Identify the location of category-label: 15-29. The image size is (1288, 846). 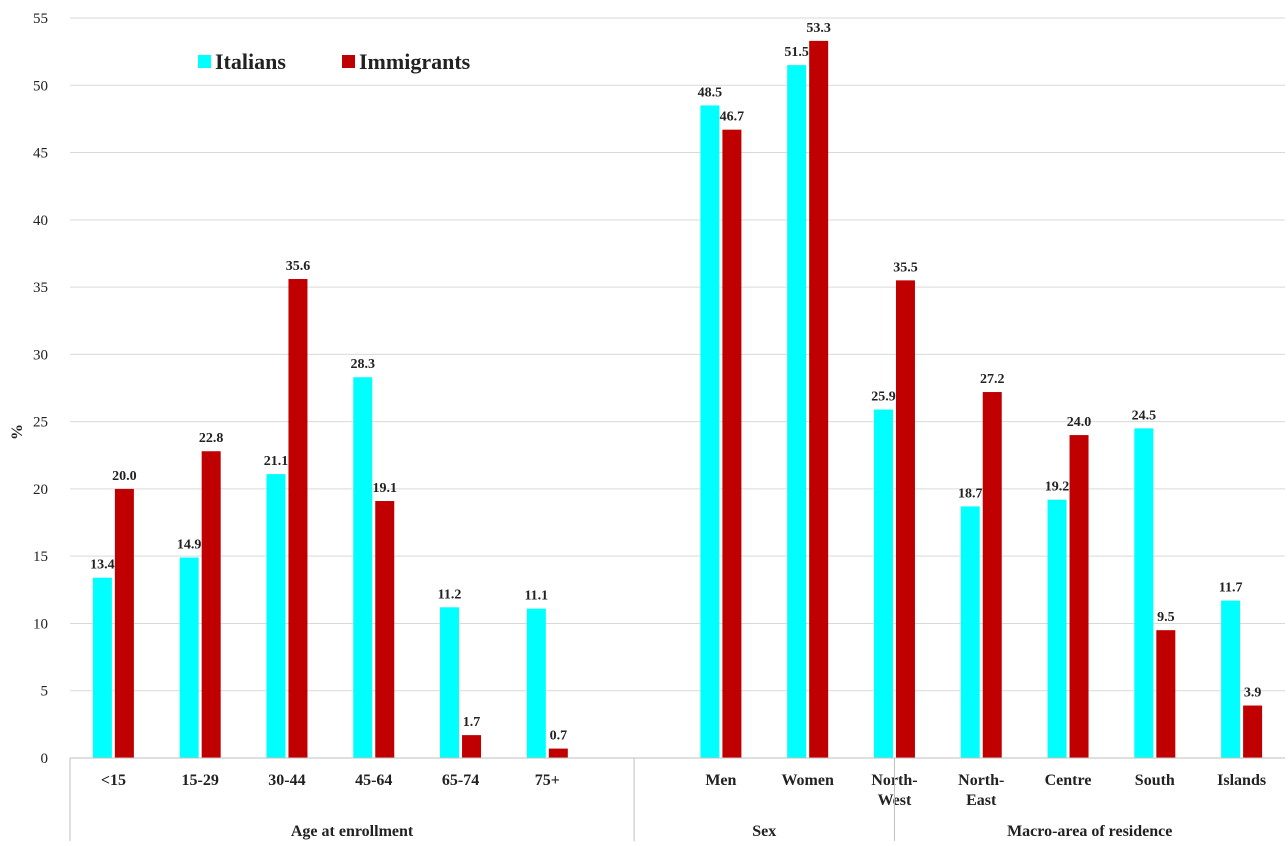
(200, 780).